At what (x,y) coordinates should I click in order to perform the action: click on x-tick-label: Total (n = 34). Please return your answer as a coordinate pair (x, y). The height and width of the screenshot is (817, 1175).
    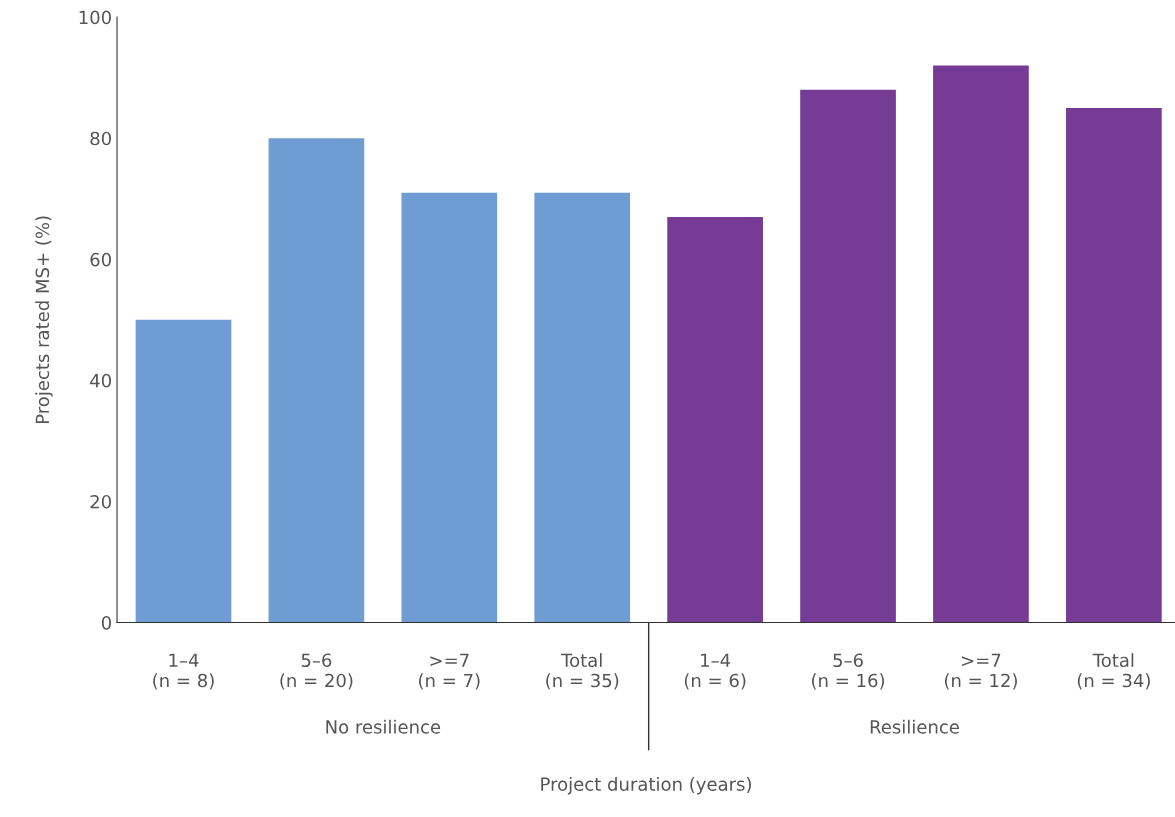
    Looking at the image, I should click on (1113, 671).